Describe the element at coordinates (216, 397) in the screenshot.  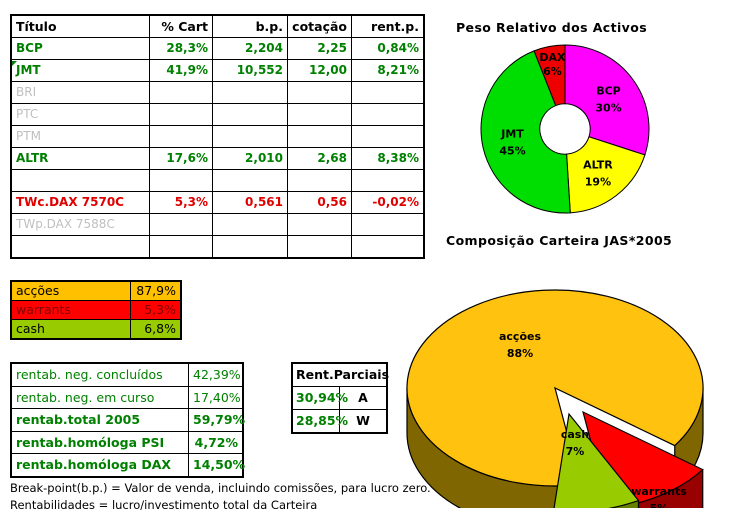
I see `returns-value: 17,40%` at that location.